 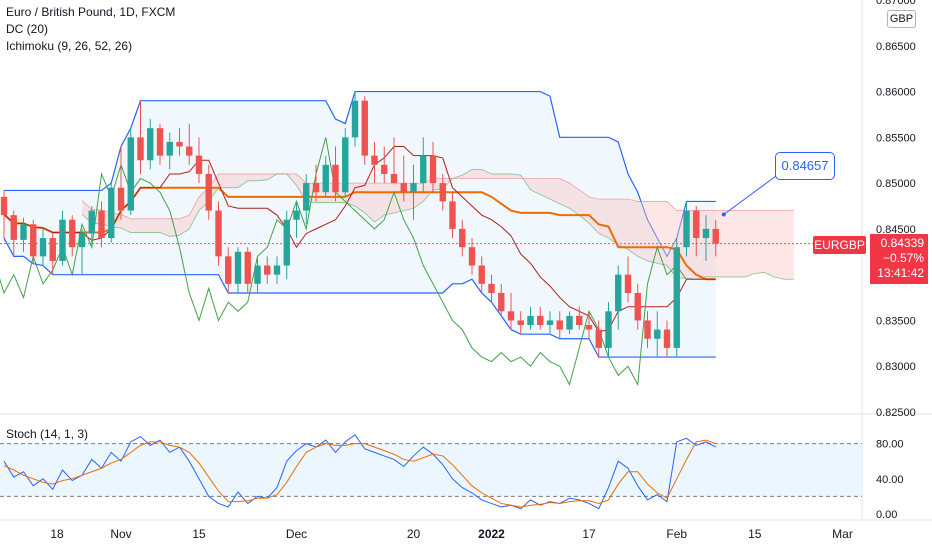 I want to click on symbol-legend: Euro / British Pound, 1D, FXCM, so click(x=91, y=12).